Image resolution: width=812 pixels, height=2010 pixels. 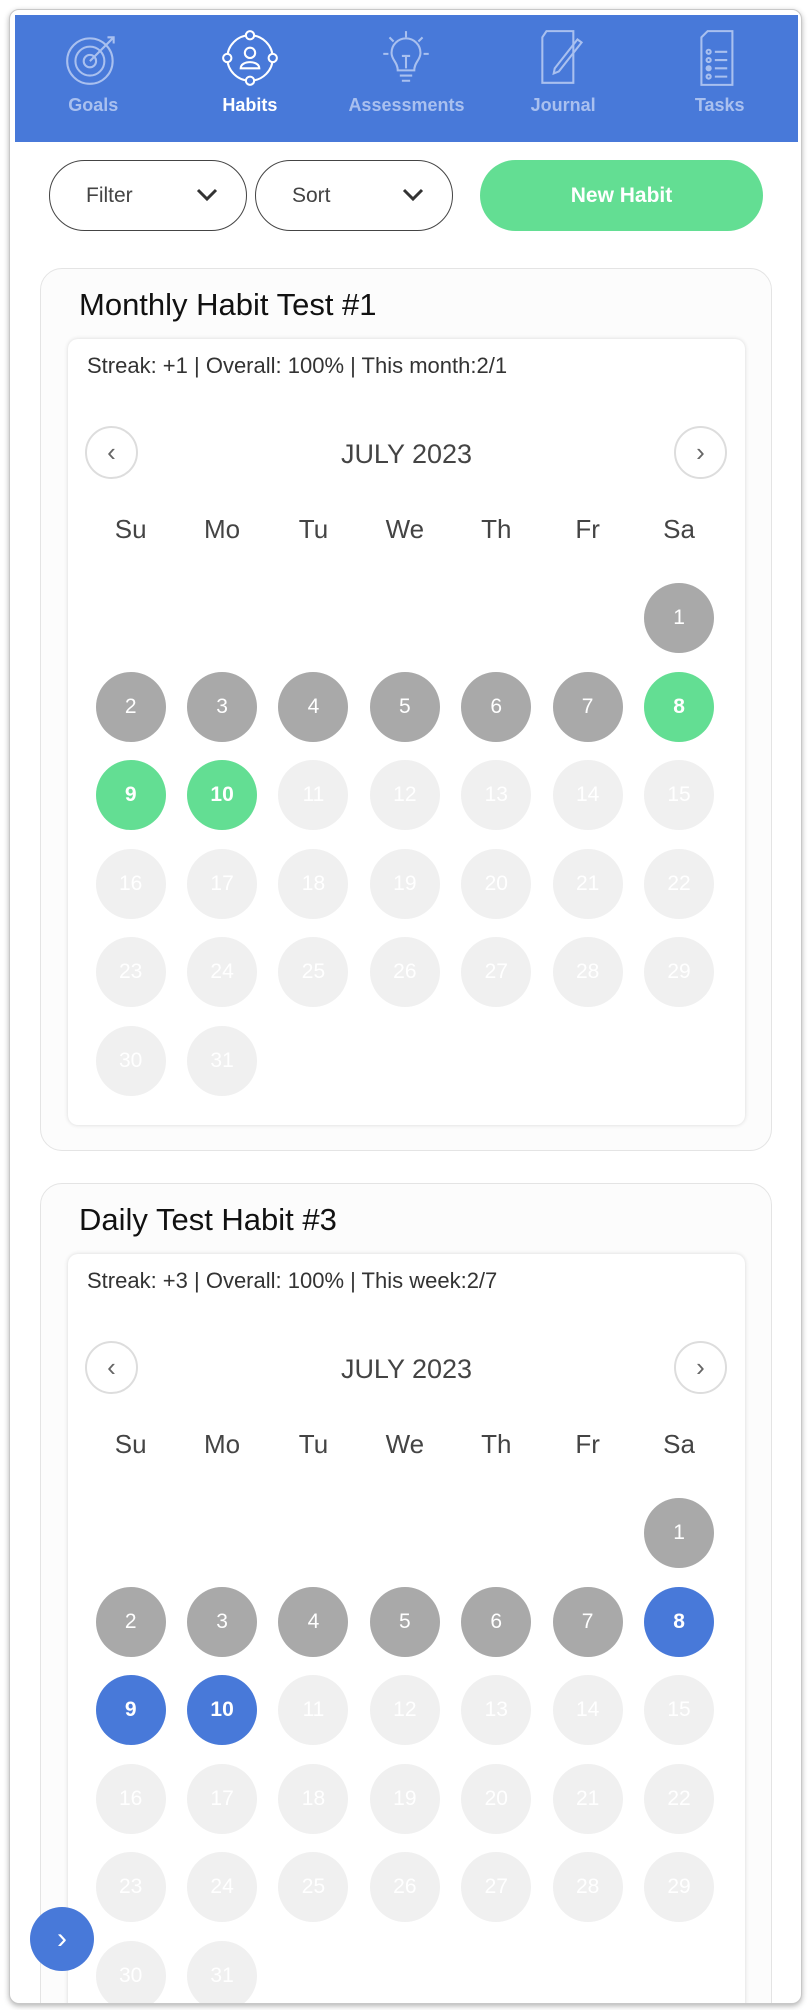 What do you see at coordinates (354, 195) in the screenshot?
I see `sort-dropdown: Sort` at bounding box center [354, 195].